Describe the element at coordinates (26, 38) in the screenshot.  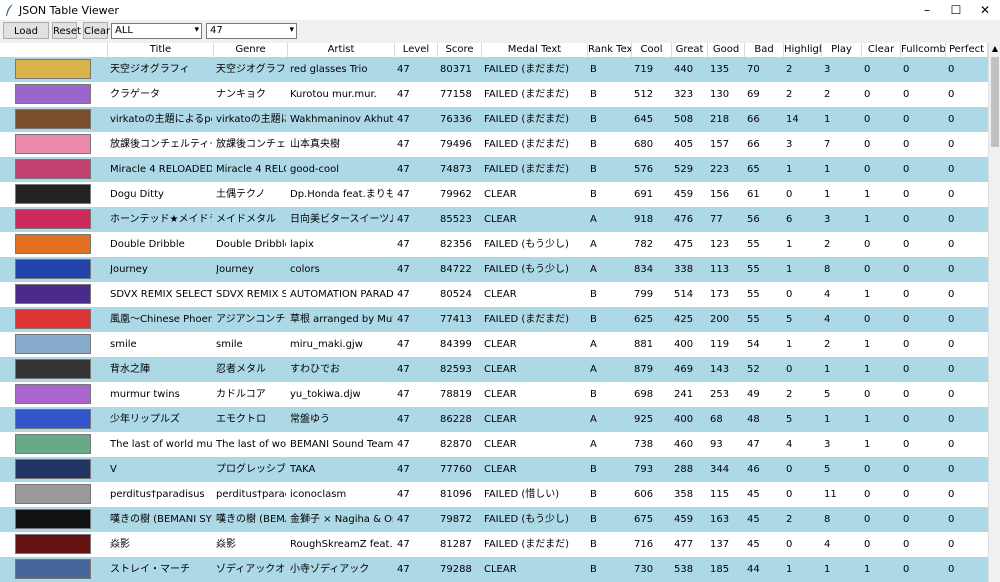
I see `load-json-button: Load JSON` at that location.